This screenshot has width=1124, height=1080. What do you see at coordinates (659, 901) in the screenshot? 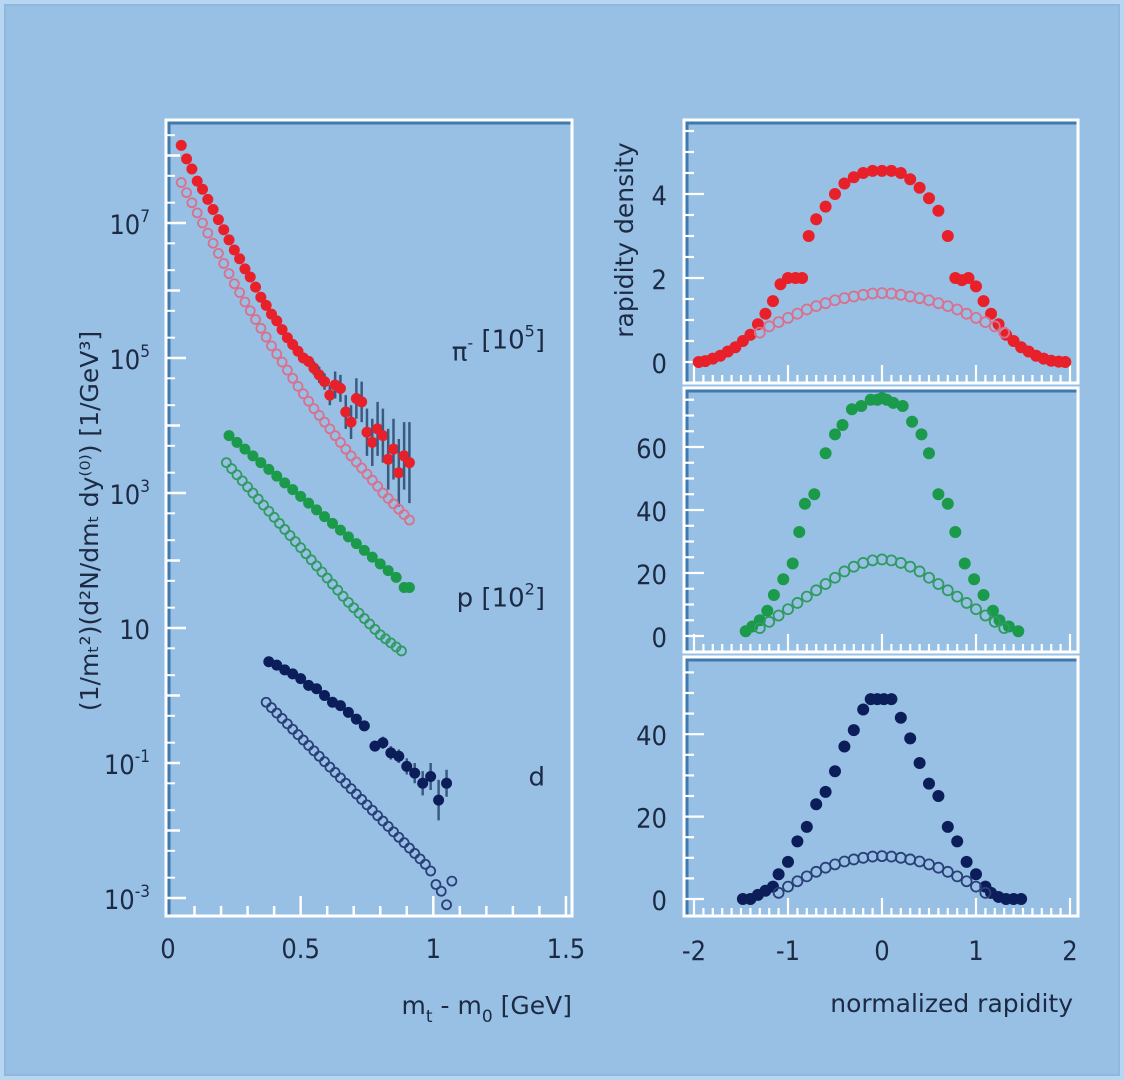
I see `y-tick-label: 0` at bounding box center [659, 901].